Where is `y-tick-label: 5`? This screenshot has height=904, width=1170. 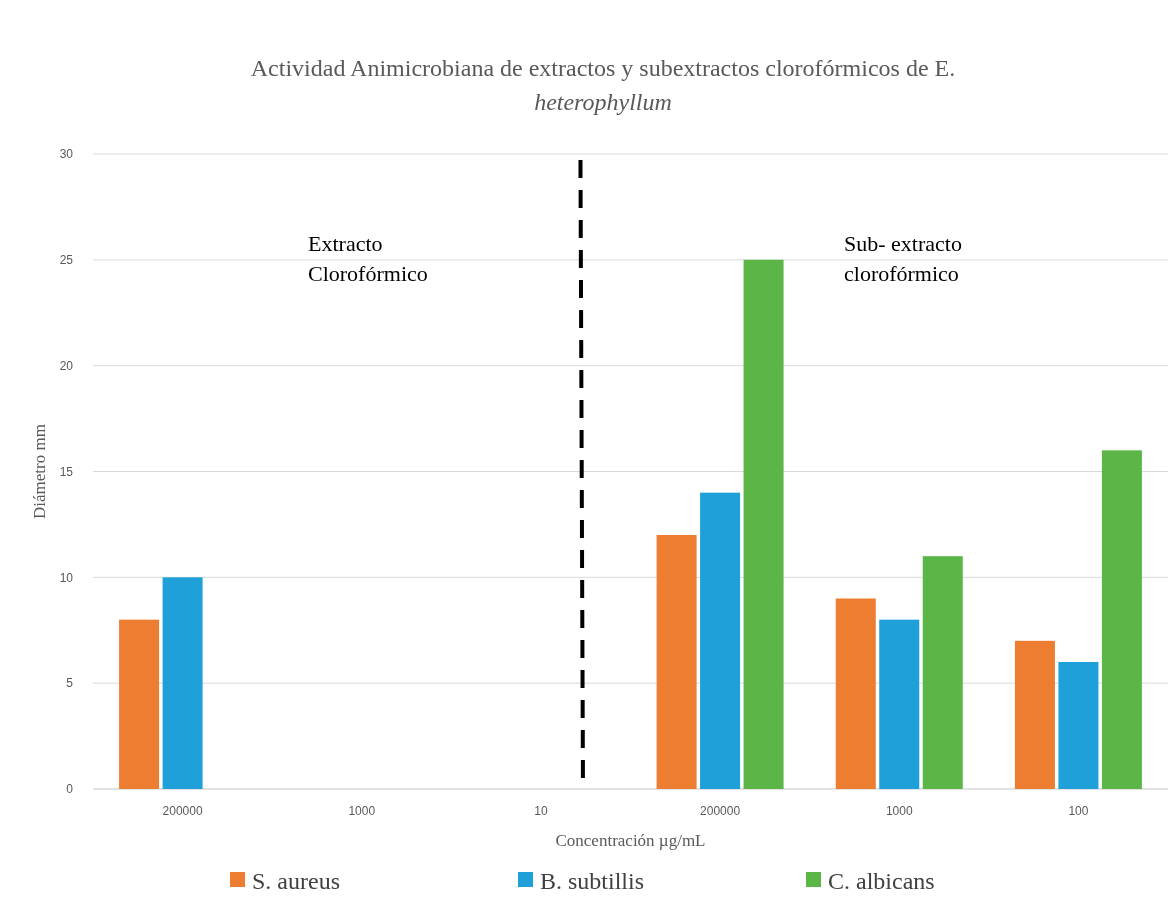
y-tick-label: 5 is located at coordinates (70, 683).